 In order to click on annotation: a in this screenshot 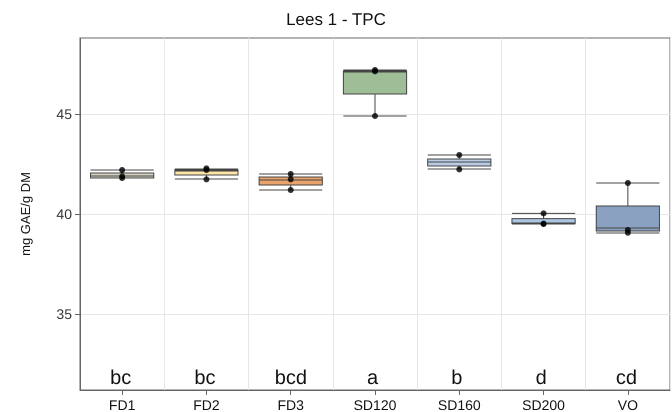, I will do `click(373, 378)`.